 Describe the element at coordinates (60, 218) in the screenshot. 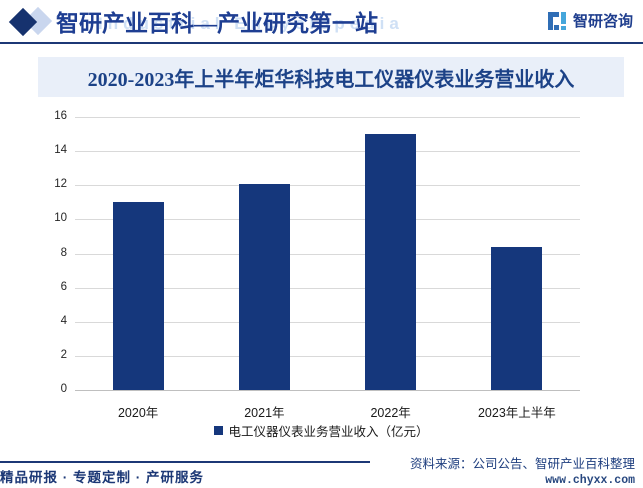

I see `y-tick-label: 10` at that location.